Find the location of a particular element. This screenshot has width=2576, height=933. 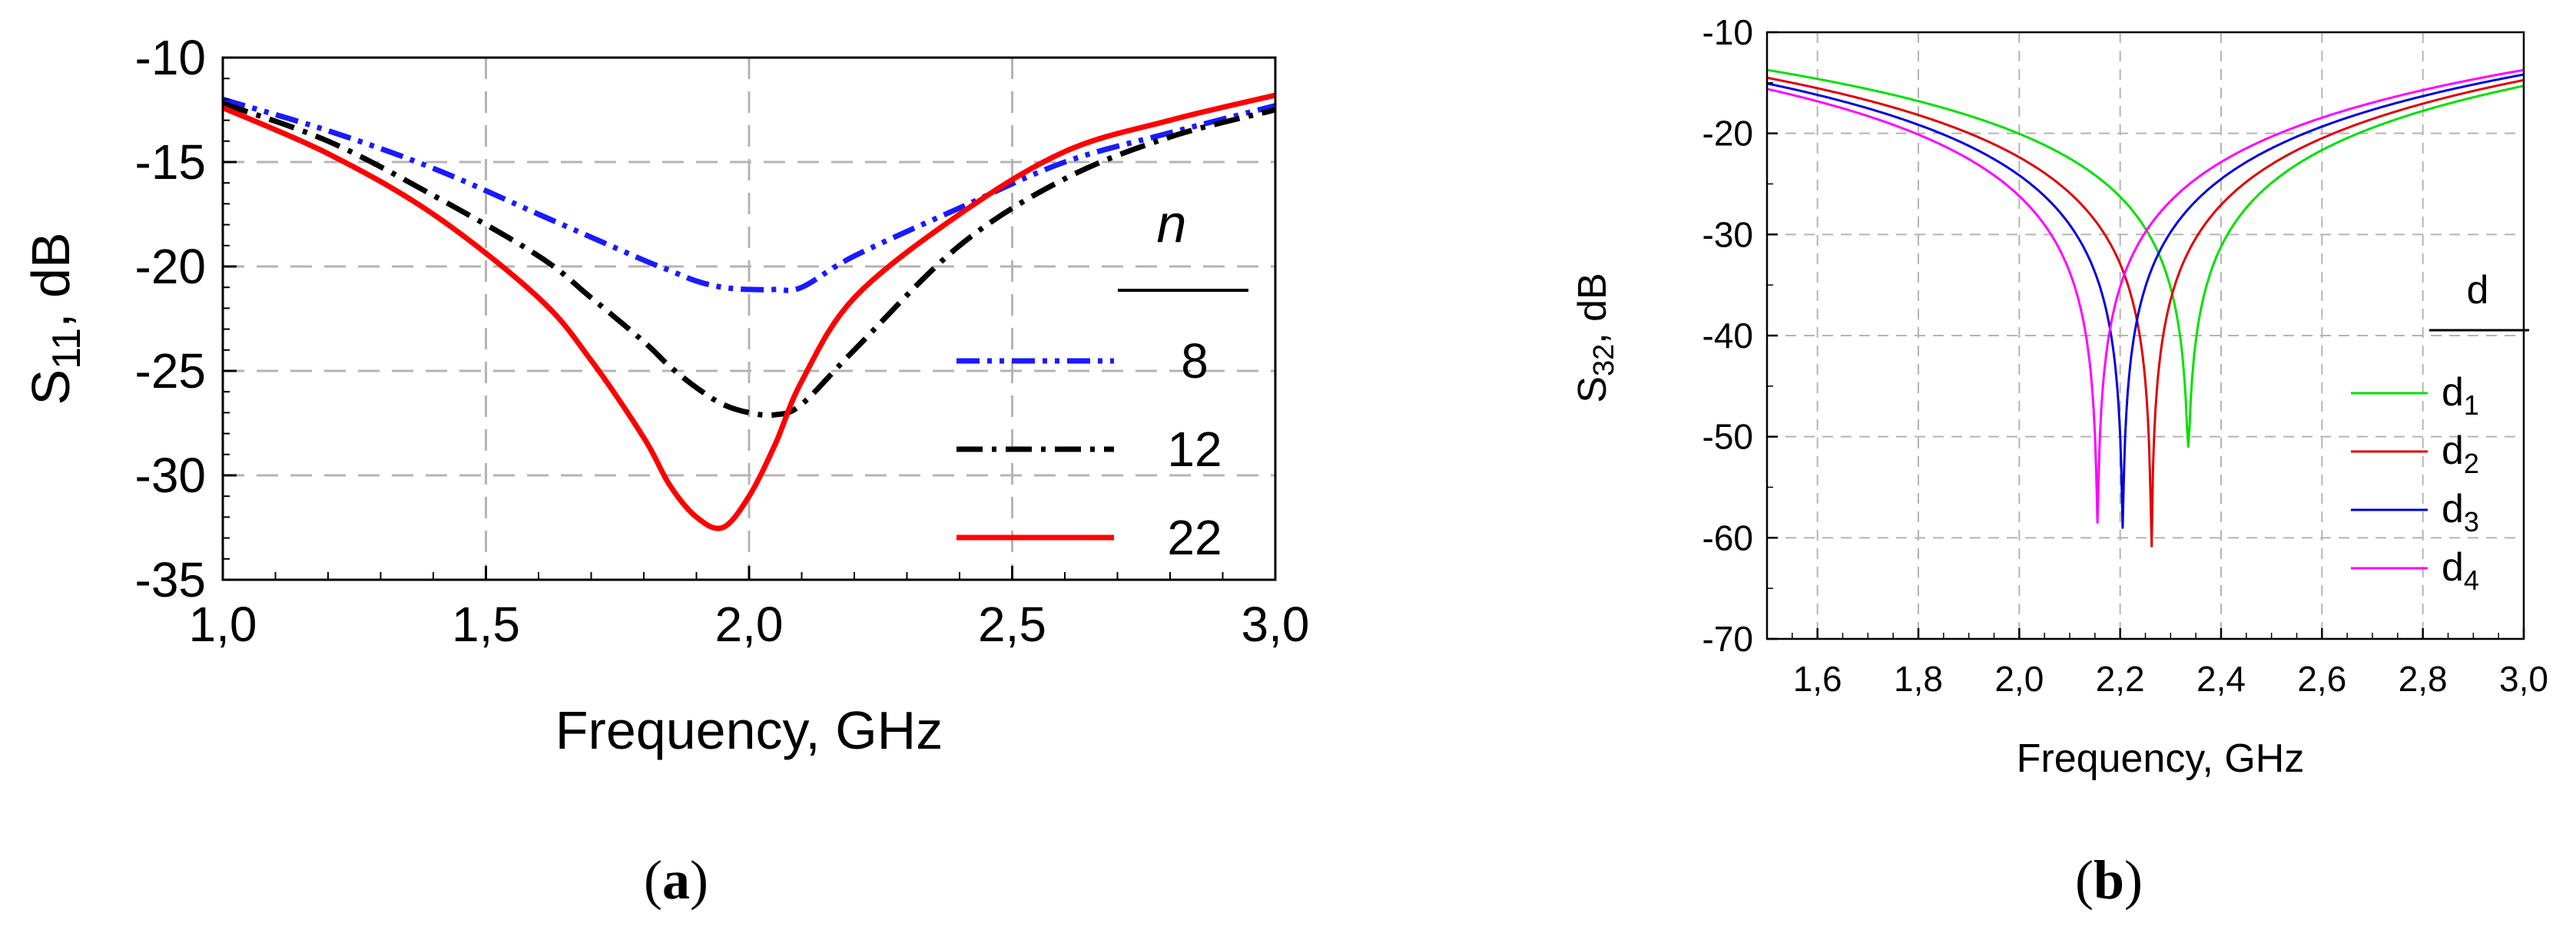

chart-b-y-label-sub: 32 is located at coordinates (1604, 360).